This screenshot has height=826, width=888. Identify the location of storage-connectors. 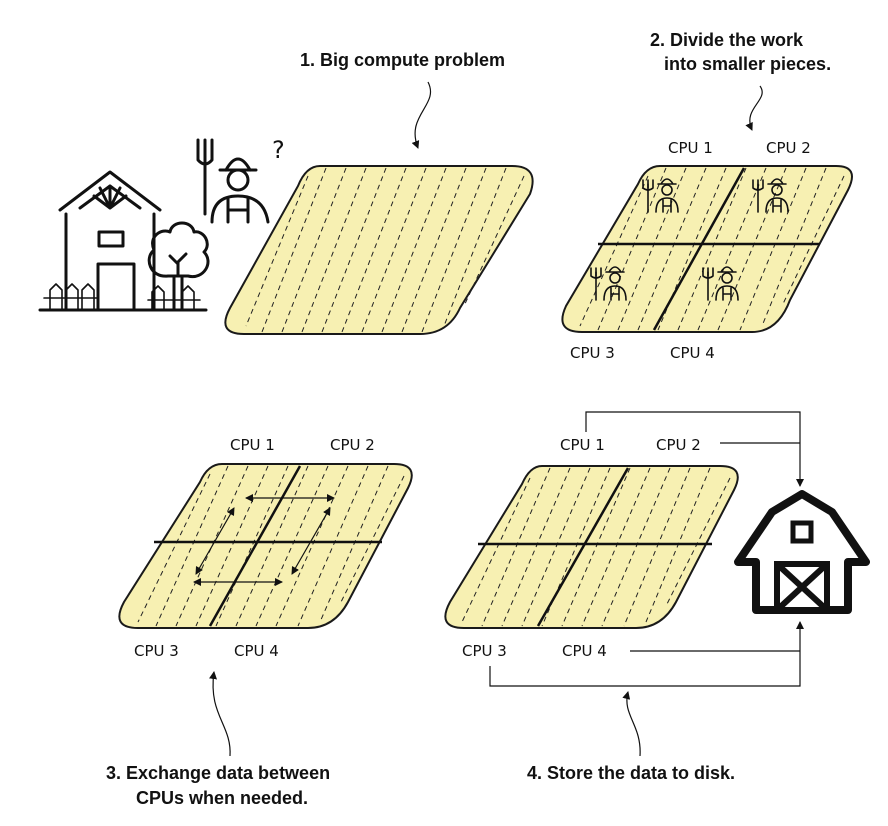
(646, 549).